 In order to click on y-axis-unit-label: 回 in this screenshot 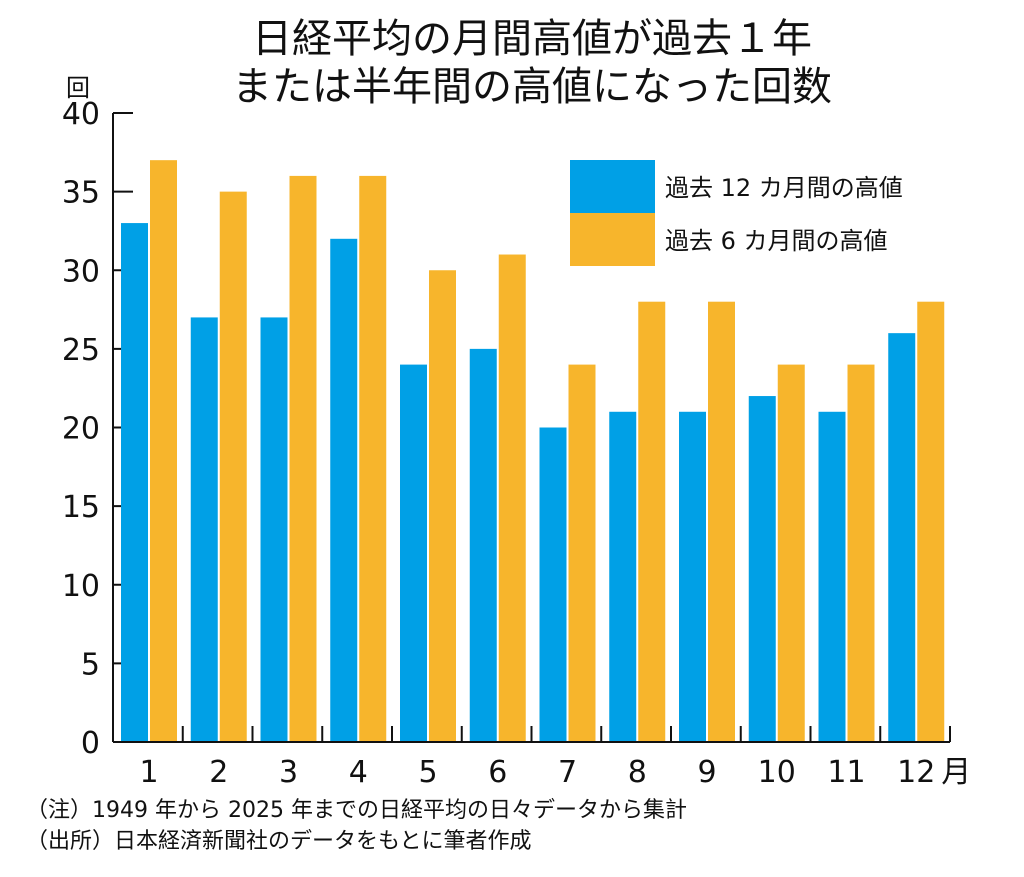, I will do `click(78, 88)`.